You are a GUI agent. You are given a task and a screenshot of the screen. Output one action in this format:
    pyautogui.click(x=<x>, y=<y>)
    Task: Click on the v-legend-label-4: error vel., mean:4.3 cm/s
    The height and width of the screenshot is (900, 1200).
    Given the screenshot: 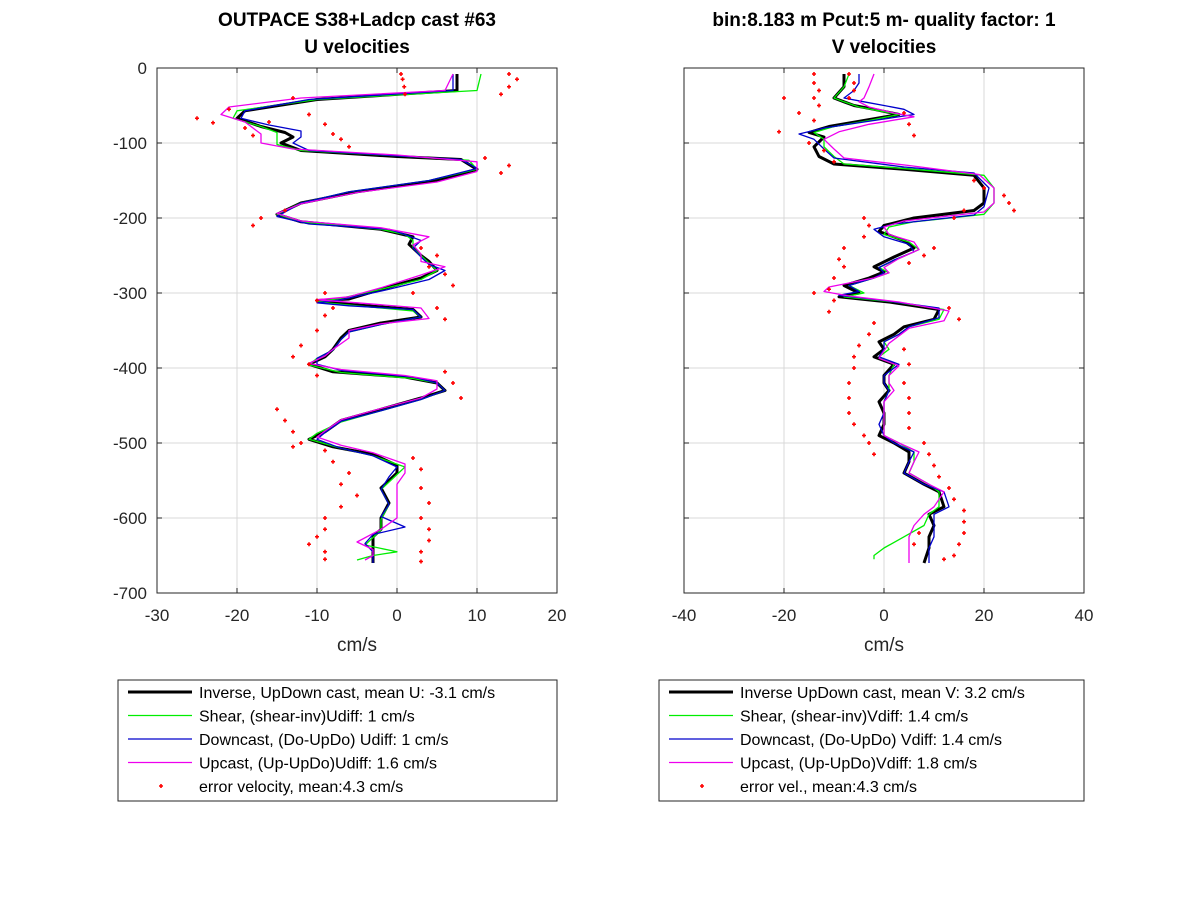 What is the action you would take?
    pyautogui.click(x=828, y=787)
    